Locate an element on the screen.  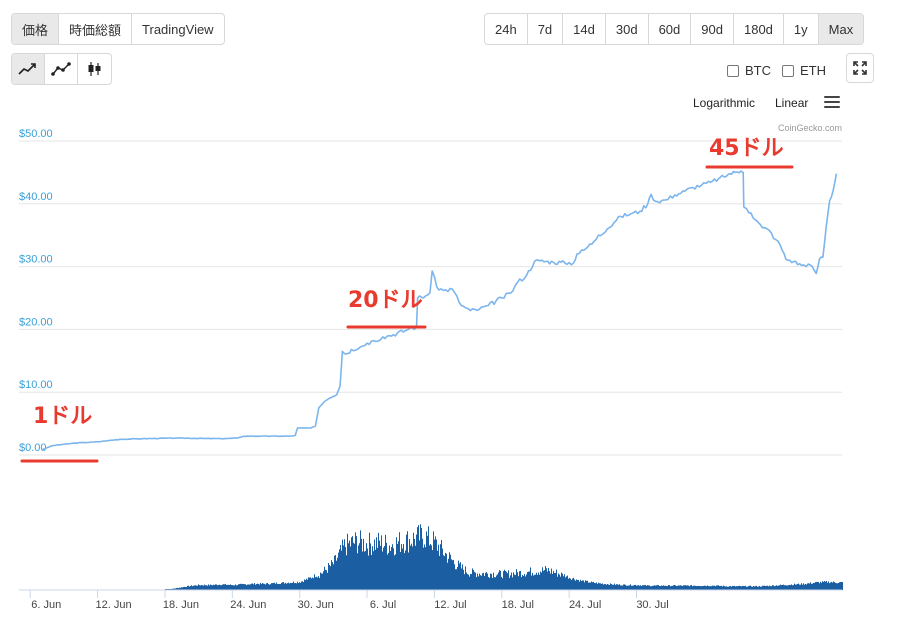
range-tab-7: 1y is located at coordinates (801, 29).